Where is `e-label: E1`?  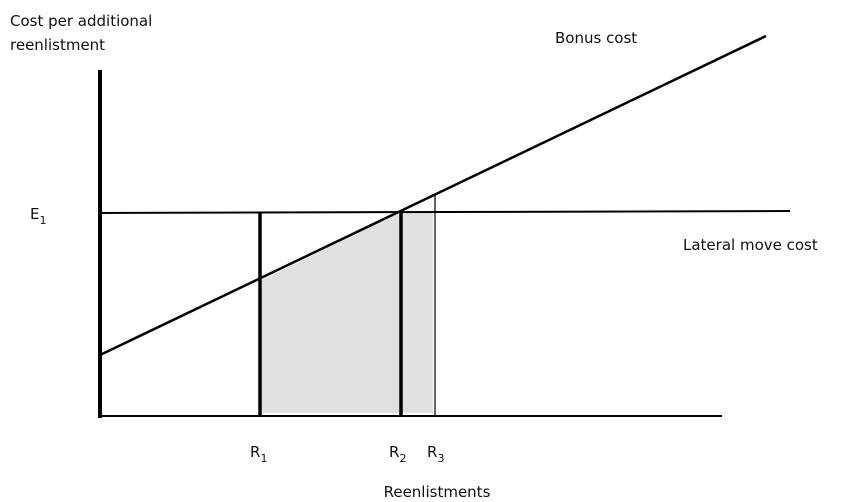
e-label: E1 is located at coordinates (38, 216).